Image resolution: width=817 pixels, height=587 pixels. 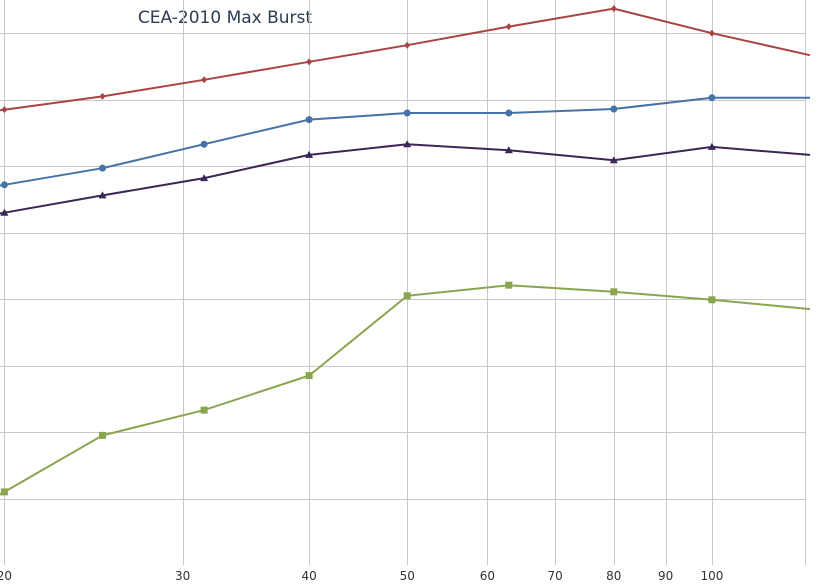 What do you see at coordinates (308, 576) in the screenshot?
I see `x-tick-label-2: 40` at bounding box center [308, 576].